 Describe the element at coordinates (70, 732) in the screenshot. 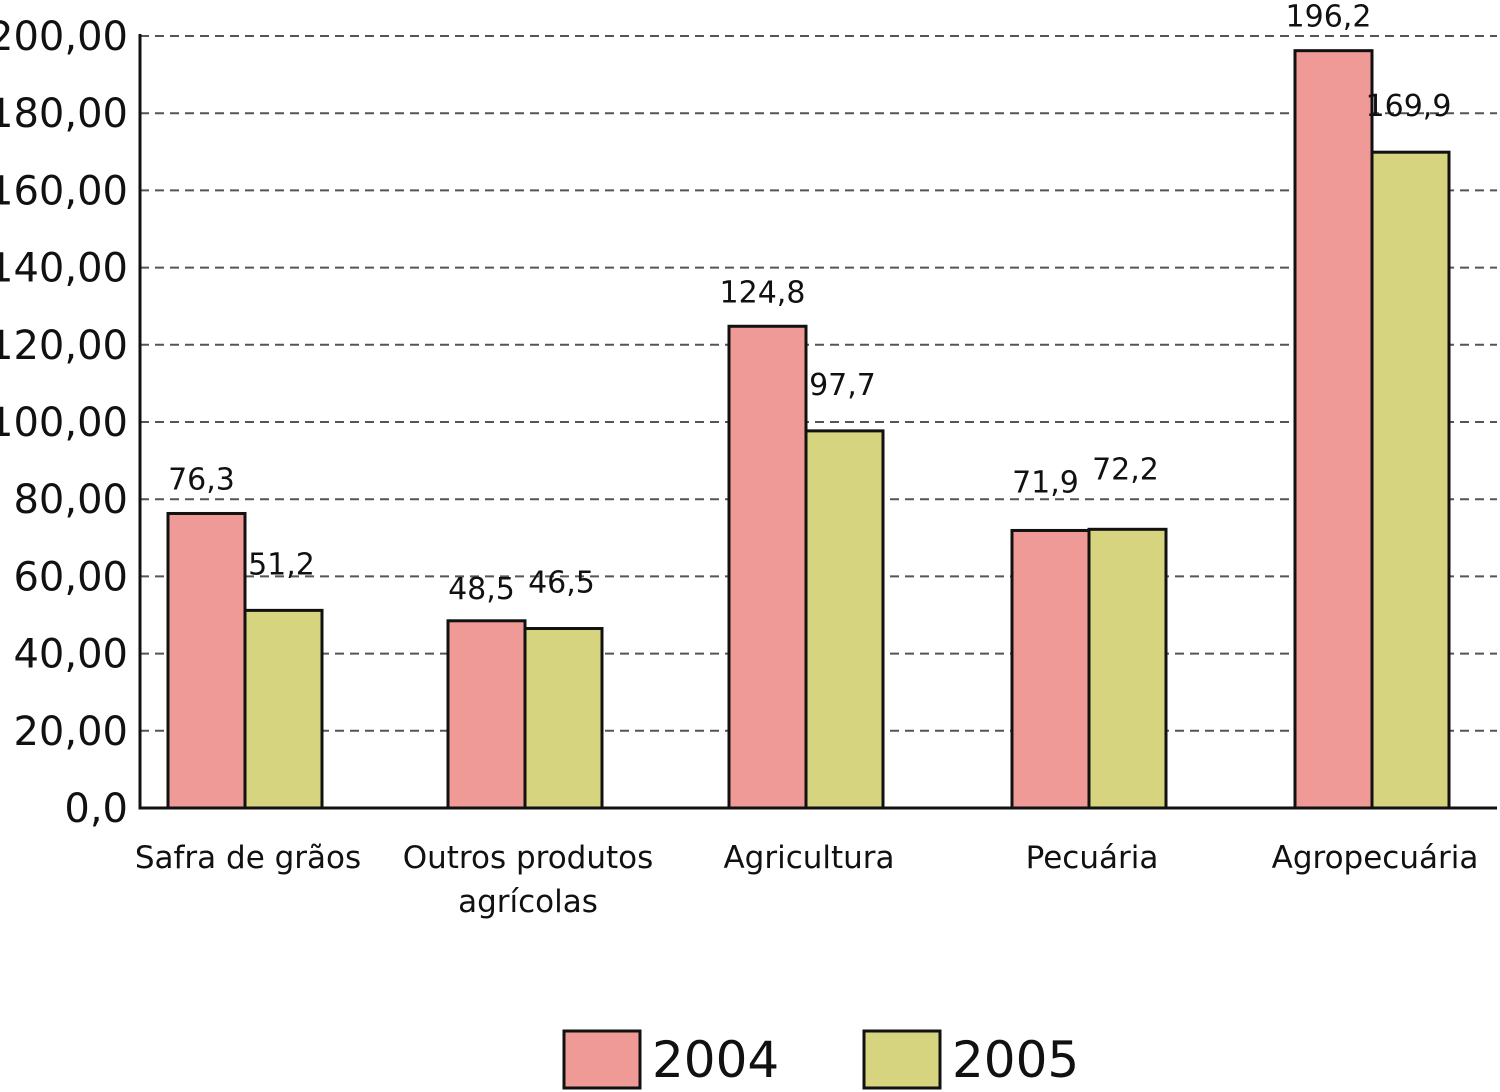

I see `y-tick-label: 20,00` at that location.